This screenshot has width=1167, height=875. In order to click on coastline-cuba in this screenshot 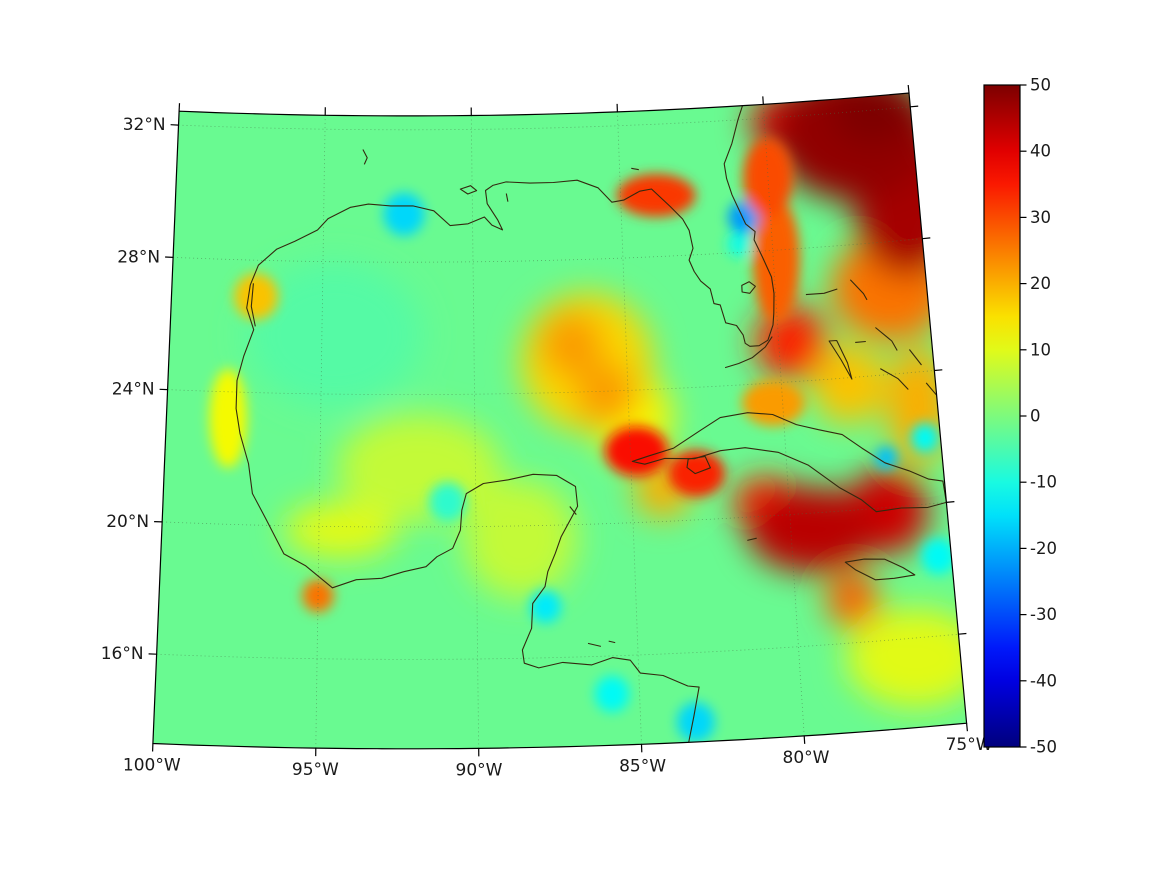, I will do `click(789, 462)`.